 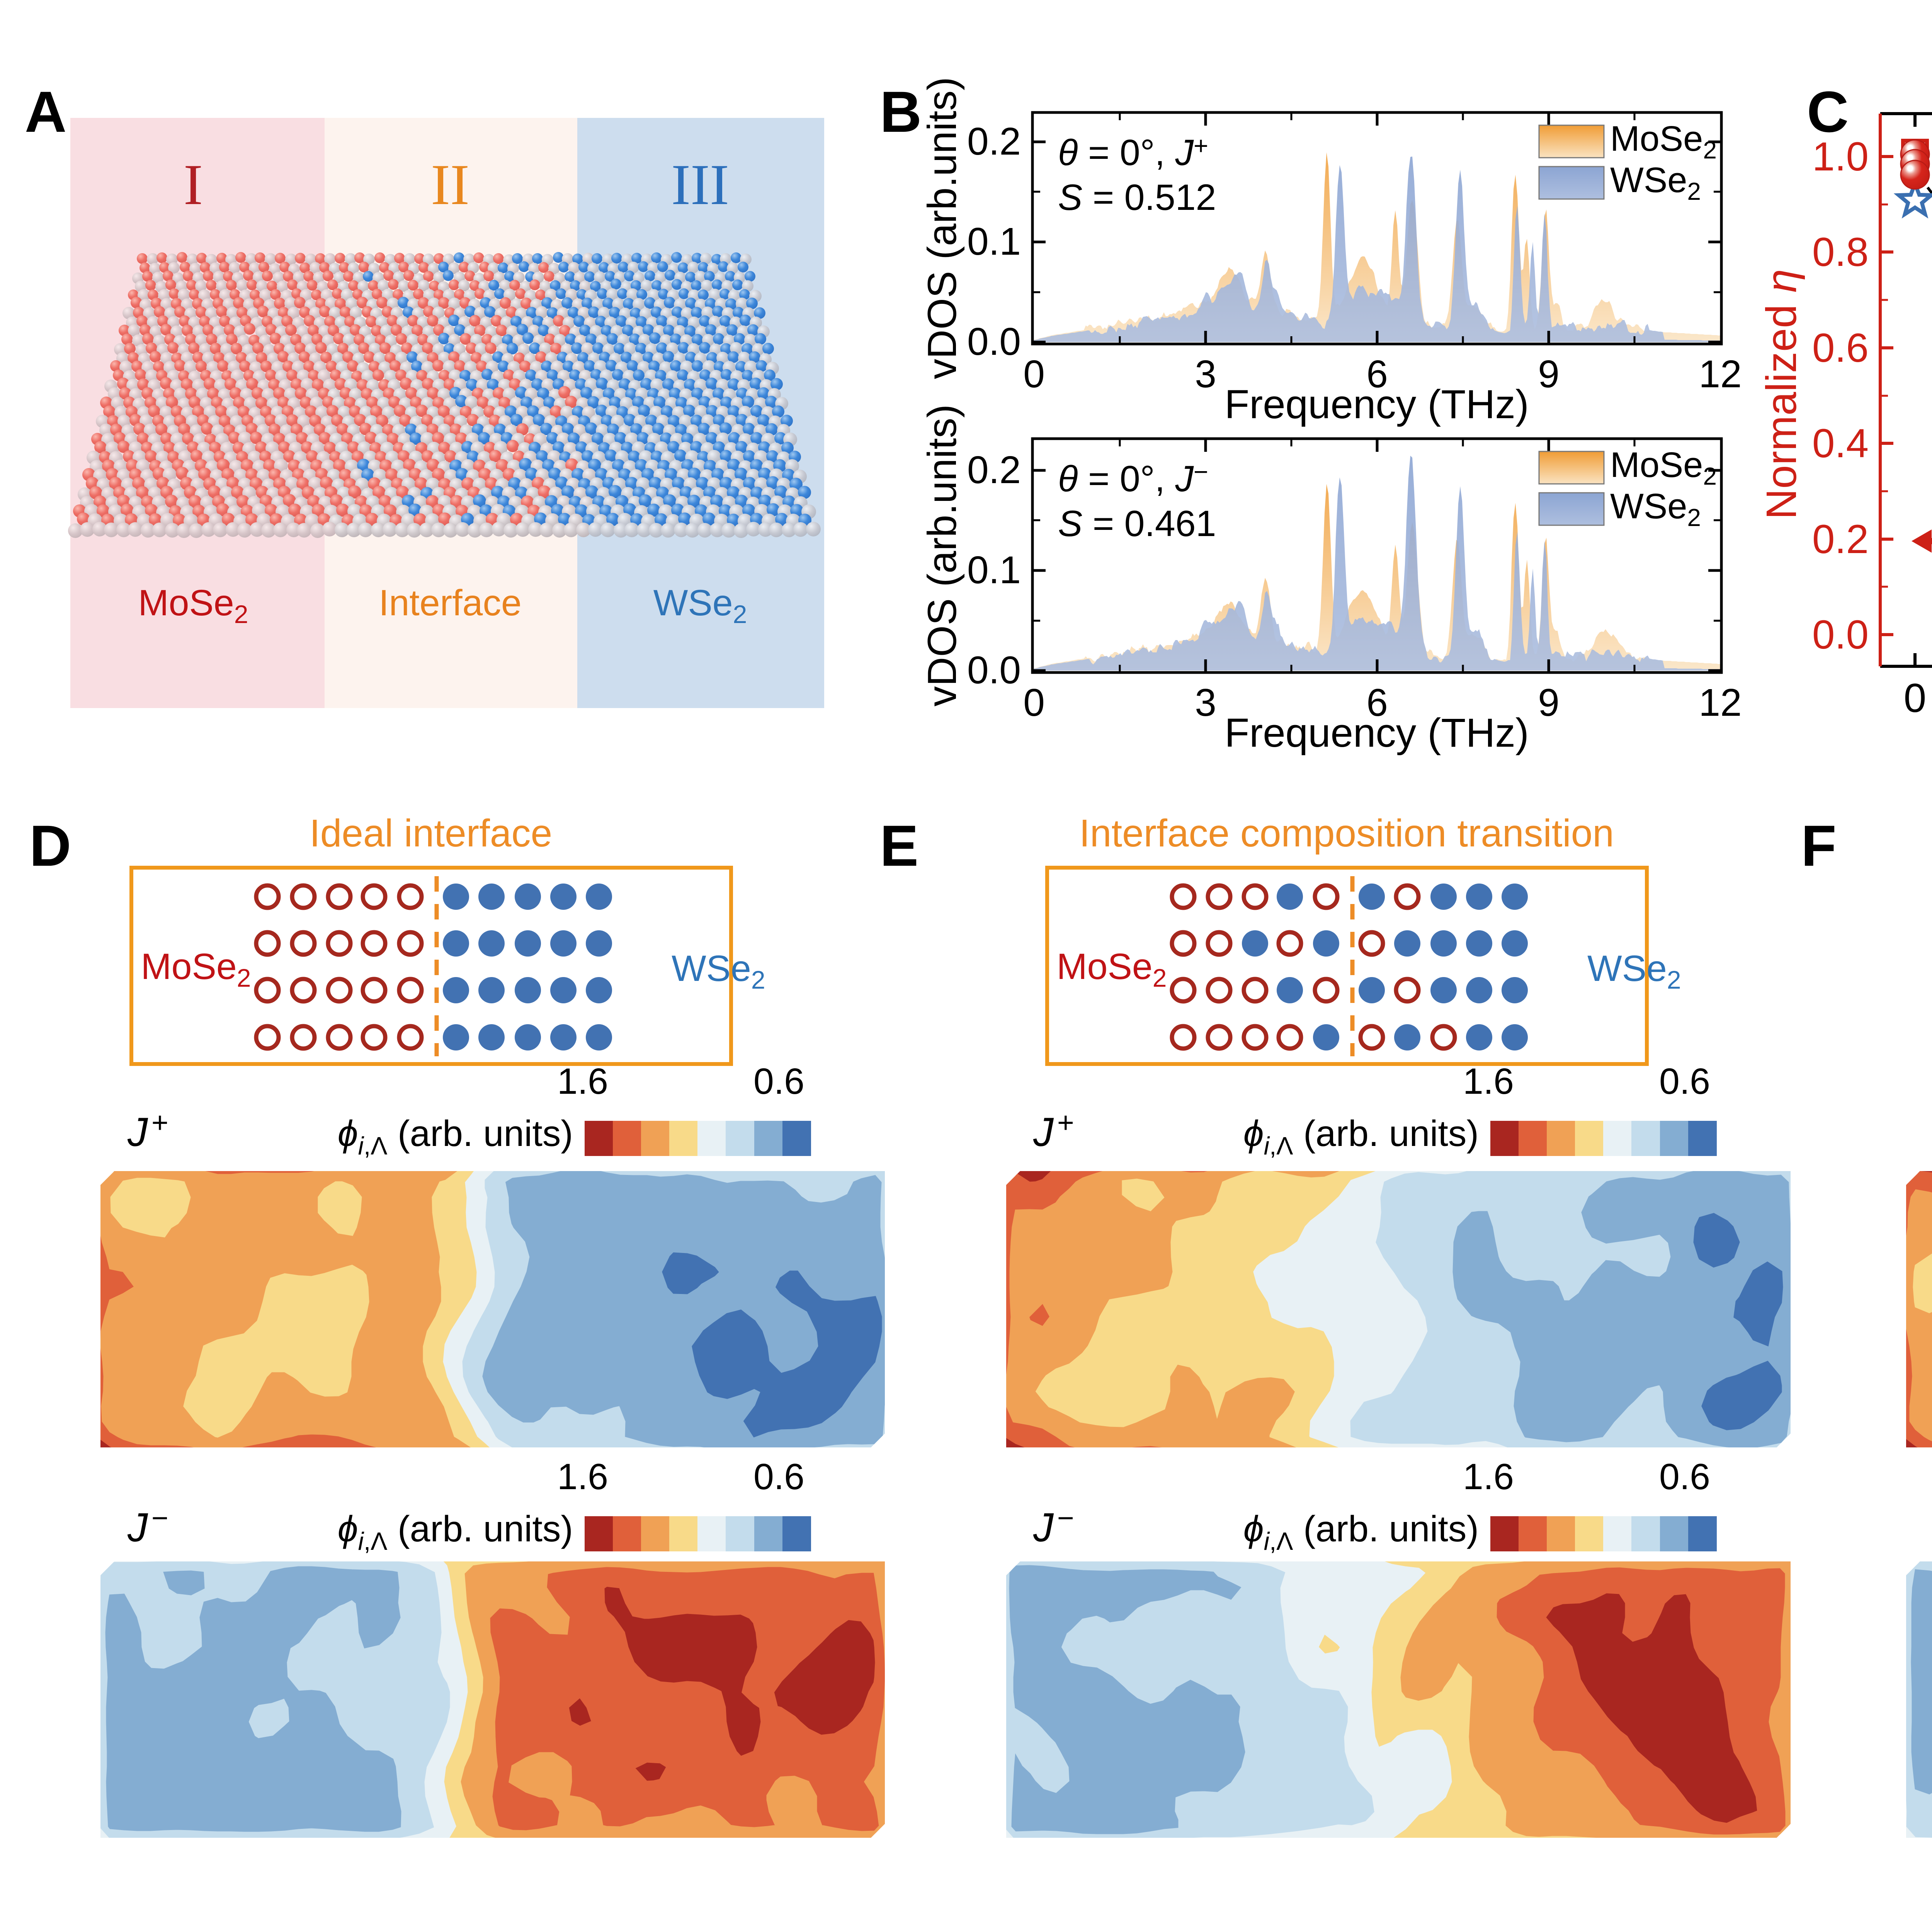 I want to click on svg-text: D, so click(x=50, y=845).